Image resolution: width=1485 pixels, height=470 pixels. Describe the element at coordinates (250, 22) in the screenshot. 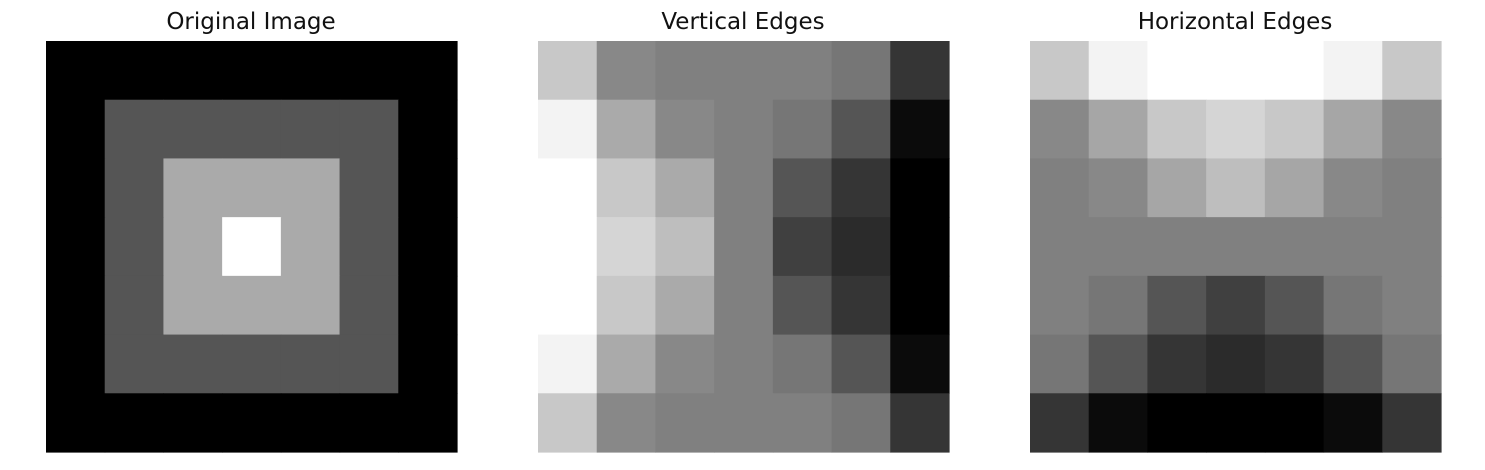

I see `panel-title-original-image: Original Image` at that location.